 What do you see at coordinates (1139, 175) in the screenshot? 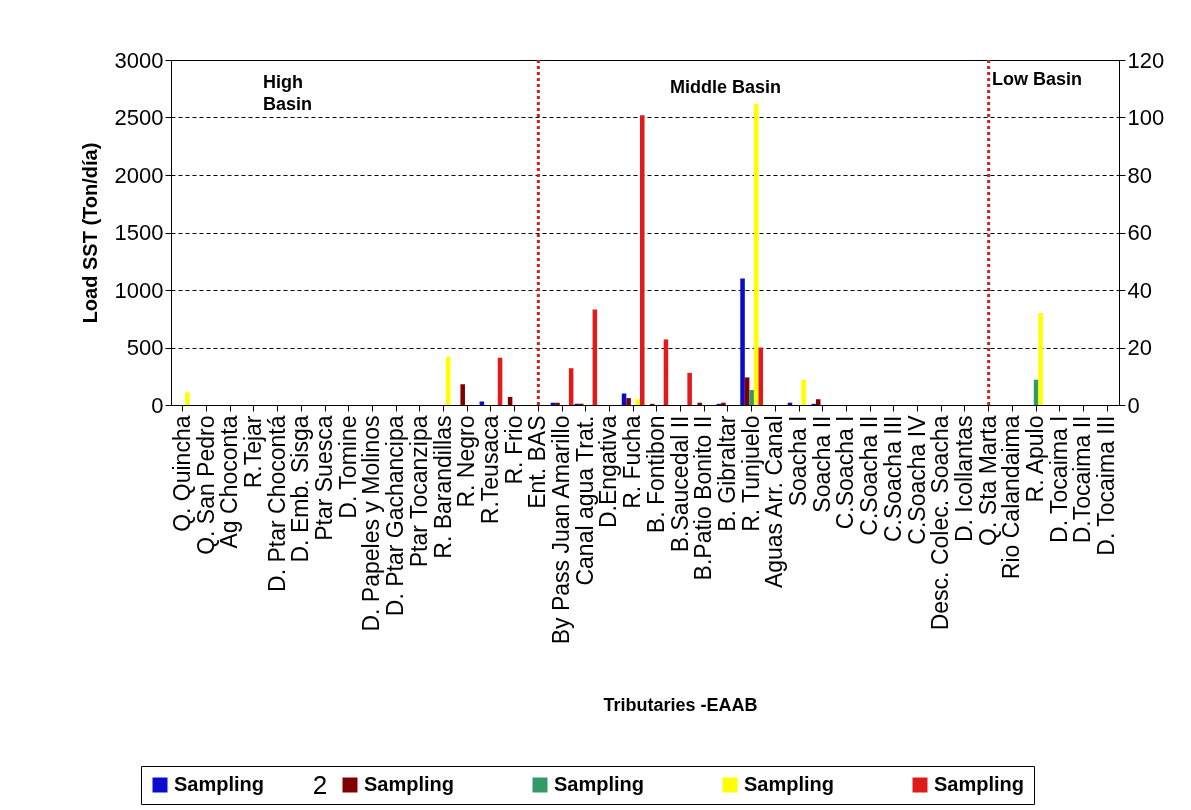
I see `y2-tick-label: 80` at bounding box center [1139, 175].